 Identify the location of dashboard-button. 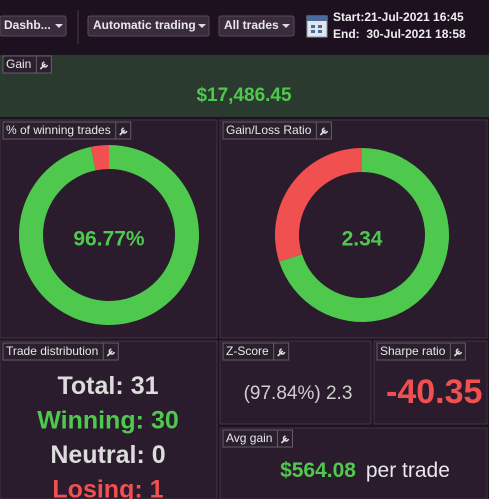
(33, 26).